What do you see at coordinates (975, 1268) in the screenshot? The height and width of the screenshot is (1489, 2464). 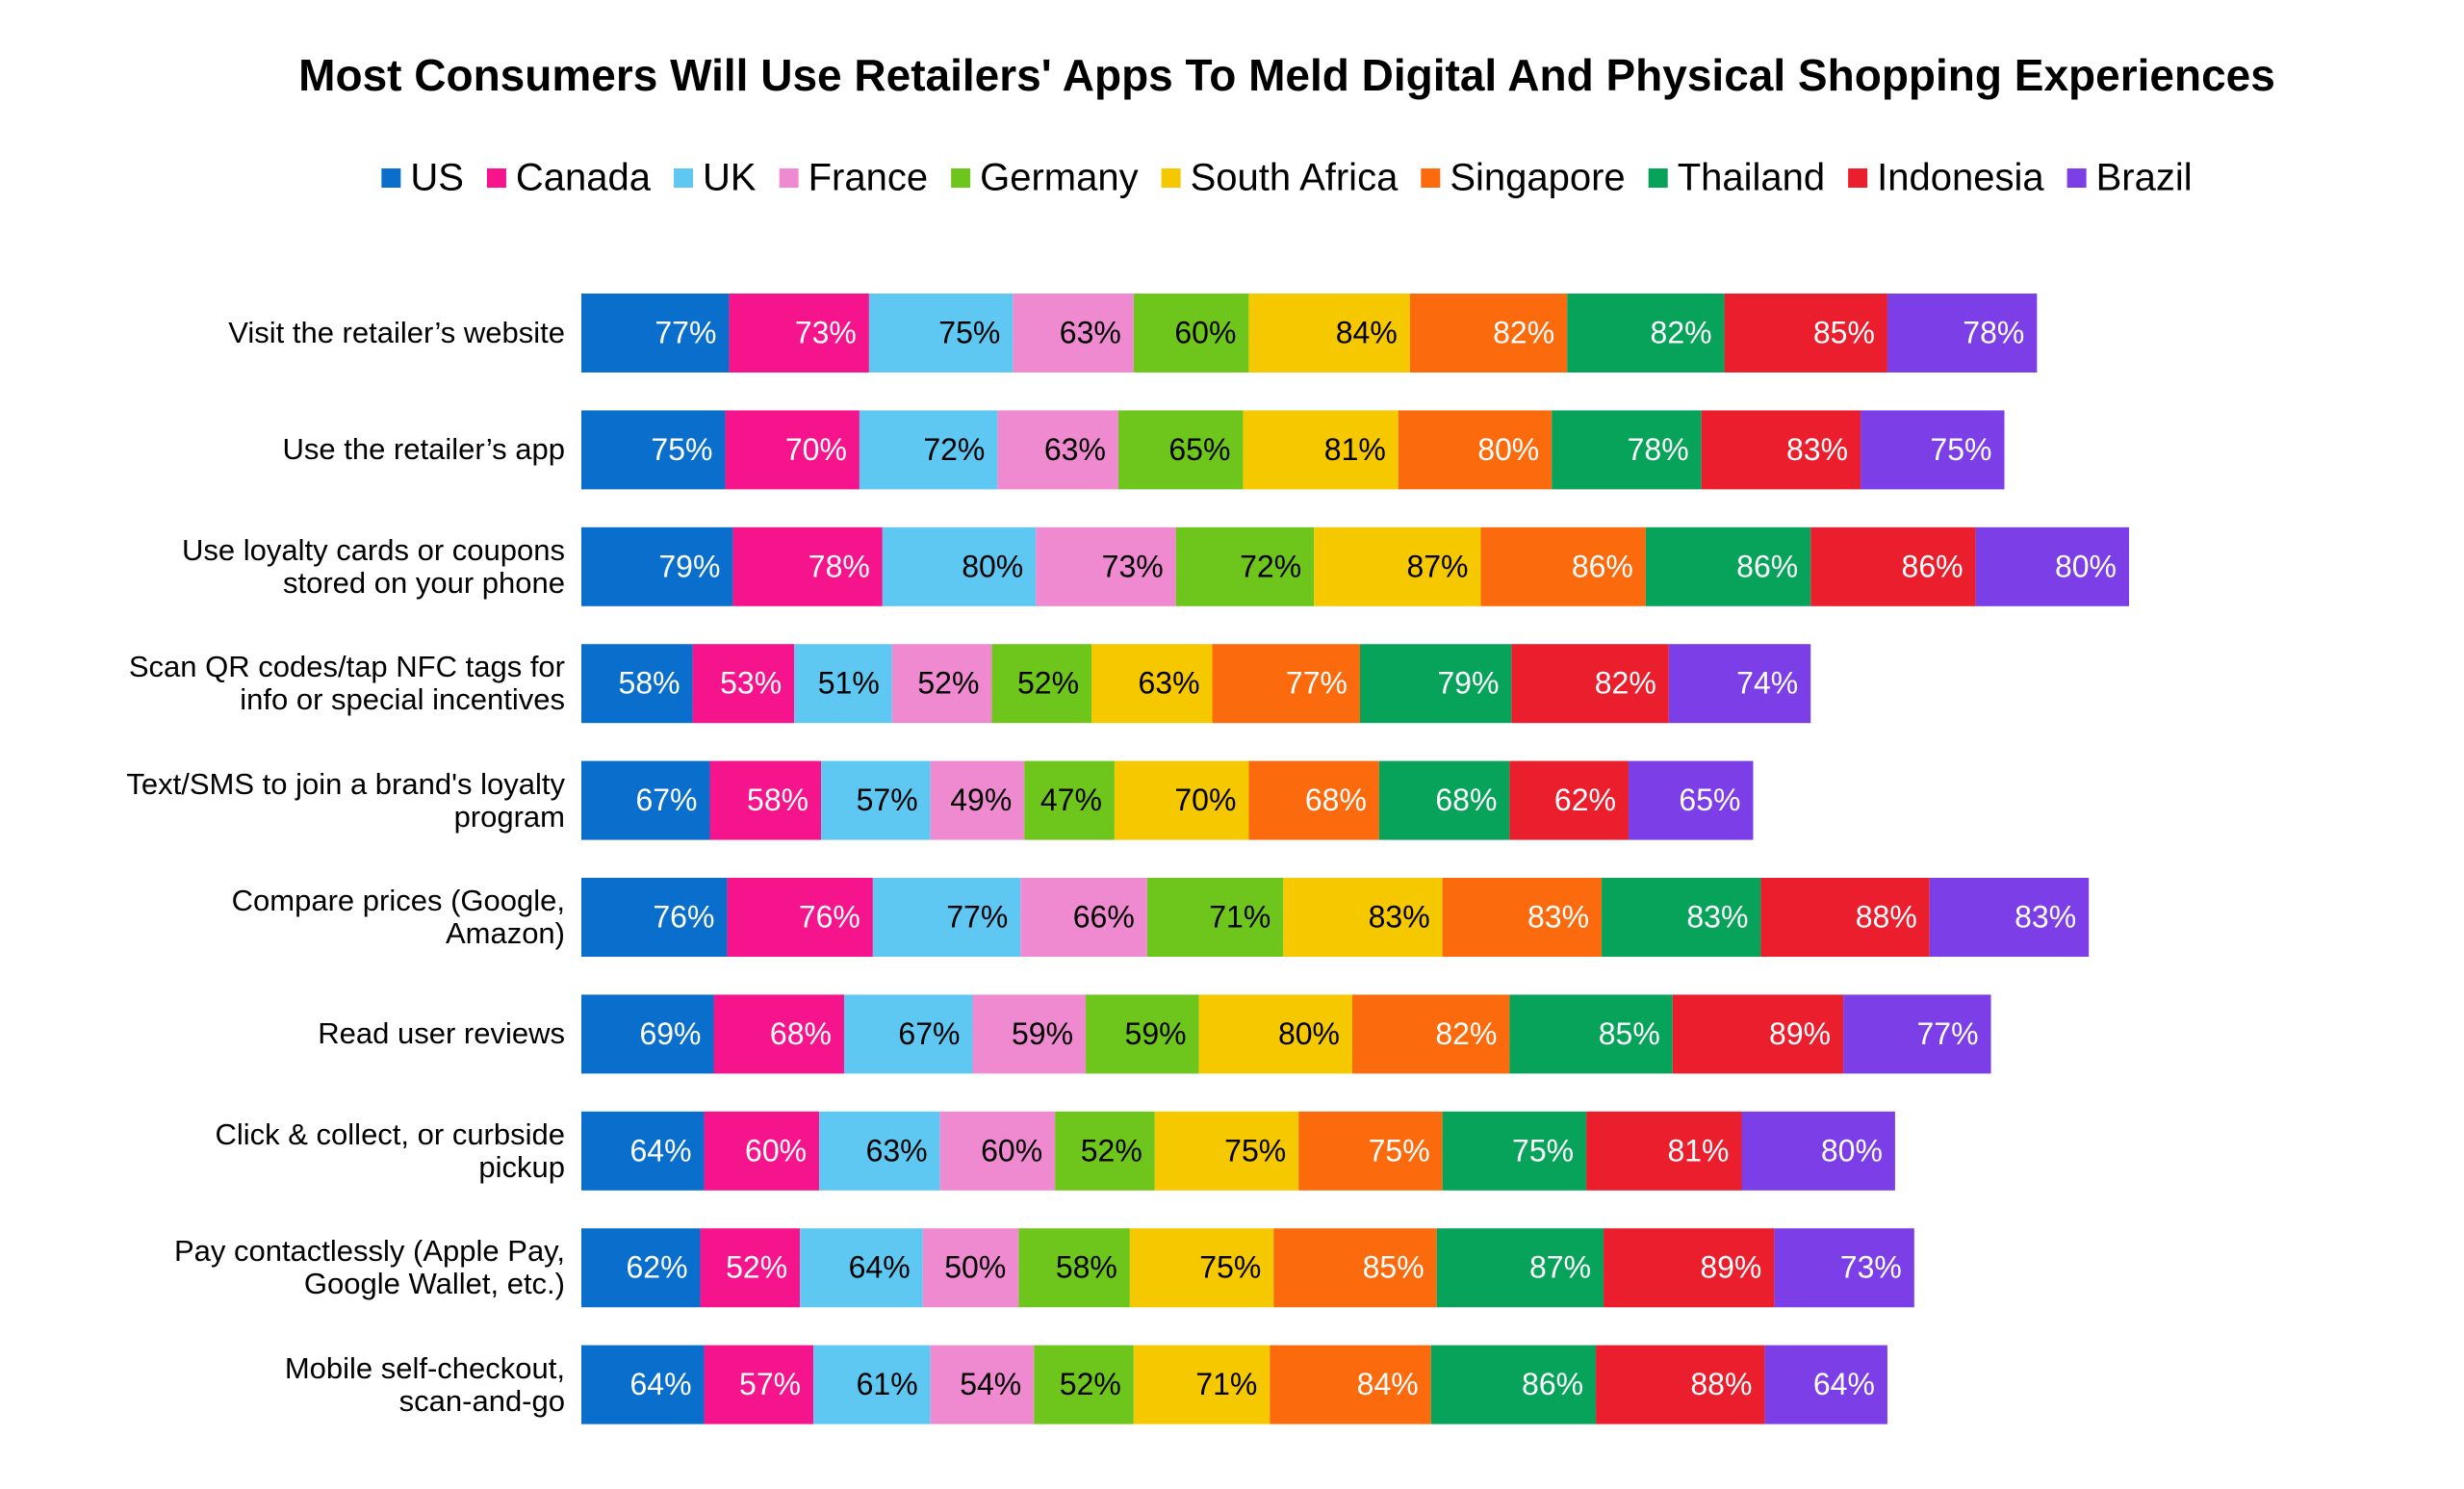 I see `value-label: 50%` at bounding box center [975, 1268].